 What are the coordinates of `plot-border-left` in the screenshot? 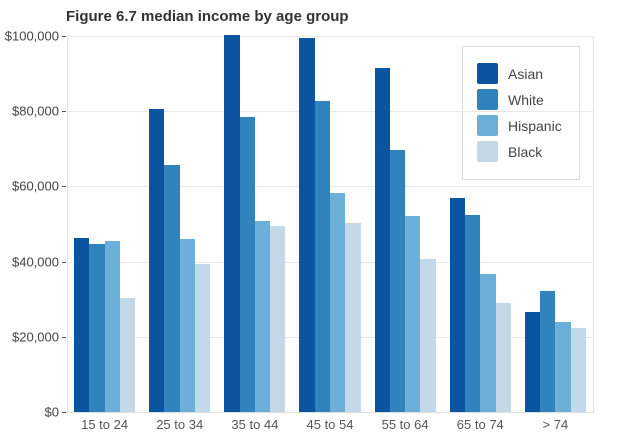 It's located at (67, 224).